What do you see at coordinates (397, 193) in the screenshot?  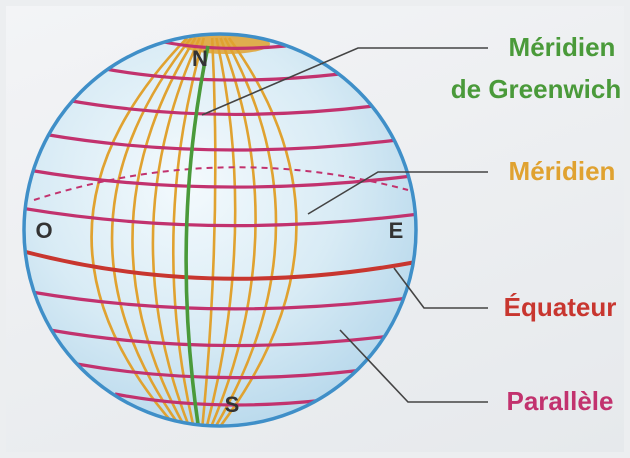 I see `leader-meridian` at bounding box center [397, 193].